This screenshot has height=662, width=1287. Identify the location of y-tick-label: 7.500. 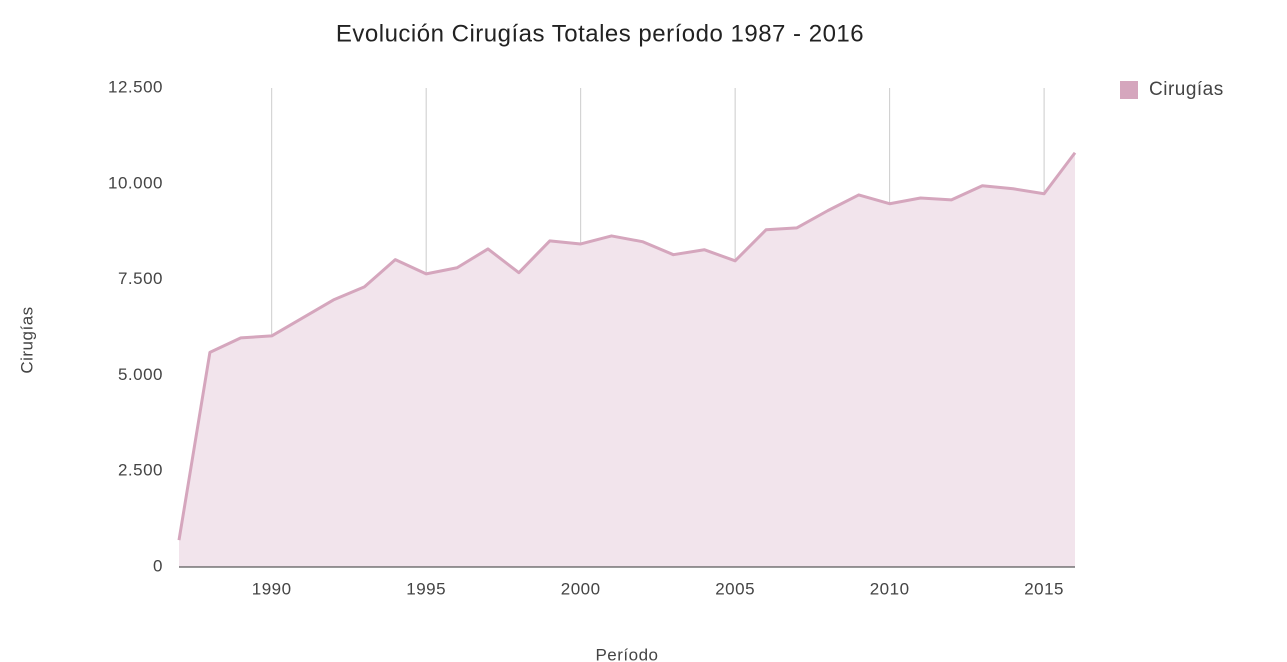
(140, 278).